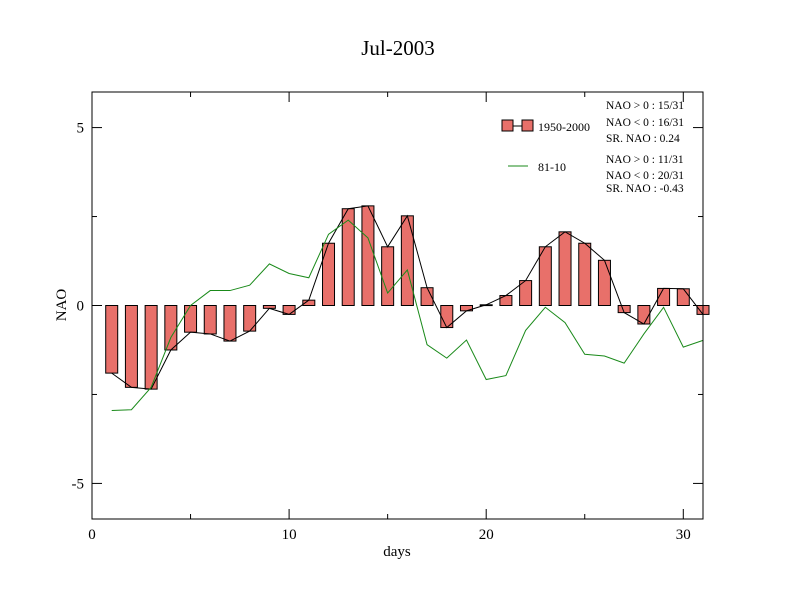 This screenshot has width=792, height=612. Describe the element at coordinates (552, 167) in the screenshot. I see `legend-label-81-10: 81-10` at that location.